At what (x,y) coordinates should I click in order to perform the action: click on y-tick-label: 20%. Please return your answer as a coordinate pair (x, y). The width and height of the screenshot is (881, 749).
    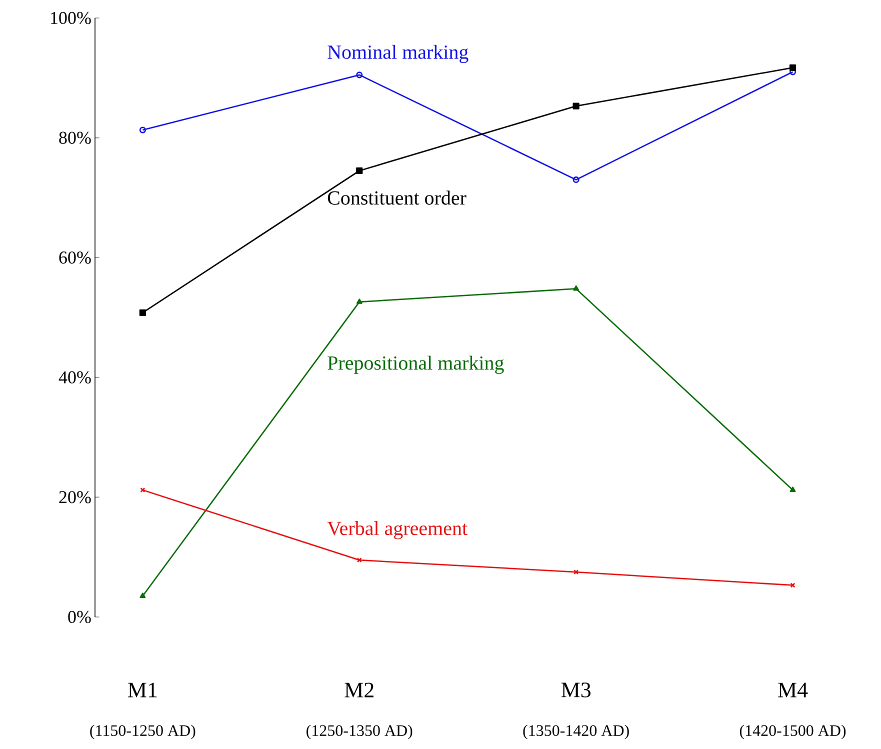
    Looking at the image, I should click on (75, 497).